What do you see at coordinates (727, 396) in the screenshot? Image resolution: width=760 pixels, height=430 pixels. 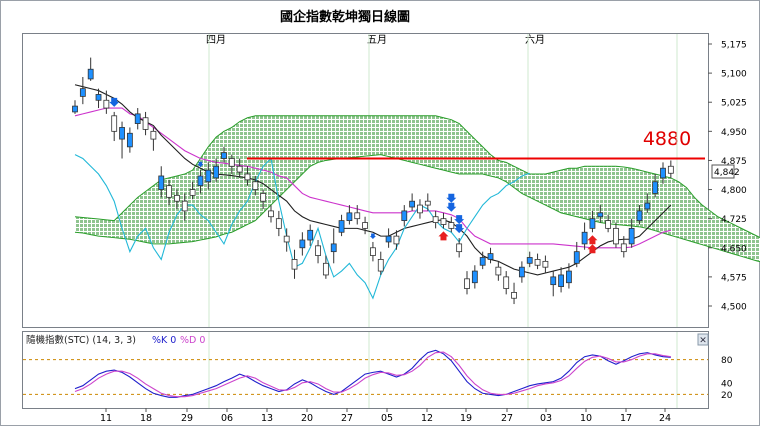 I see `stc-y-tick-label: 20` at bounding box center [727, 396].